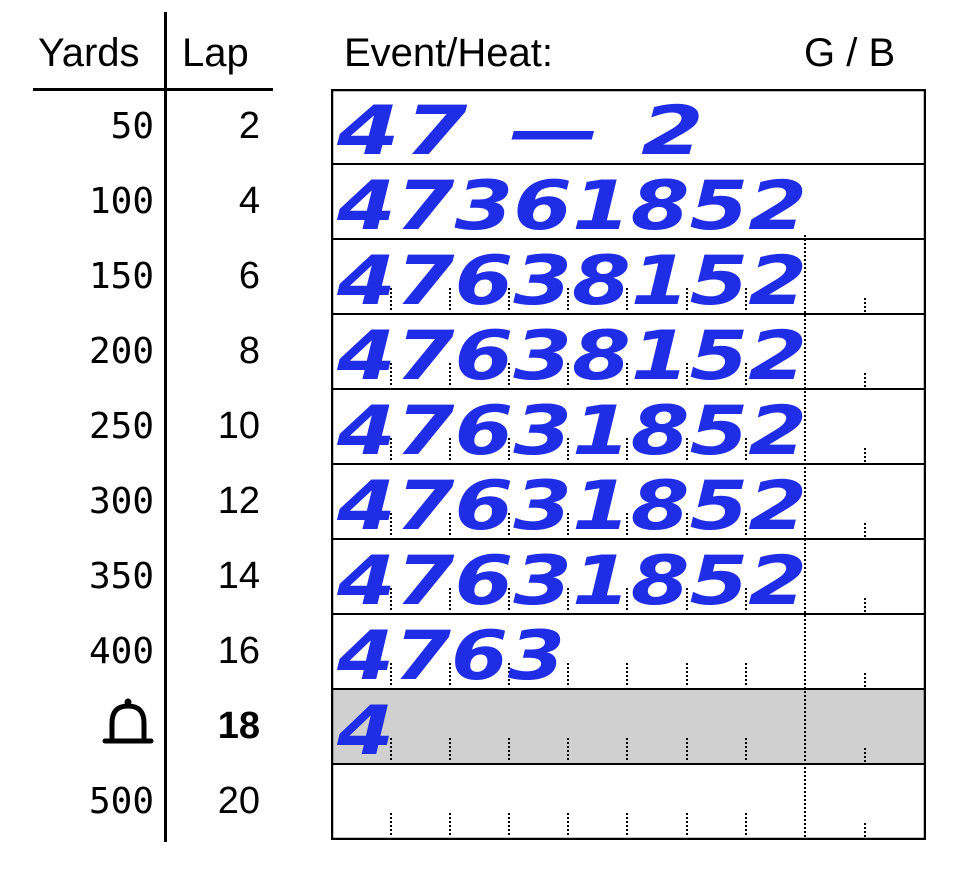 This screenshot has height=882, width=962. Describe the element at coordinates (238, 650) in the screenshot. I see `lap-value: 16` at that location.